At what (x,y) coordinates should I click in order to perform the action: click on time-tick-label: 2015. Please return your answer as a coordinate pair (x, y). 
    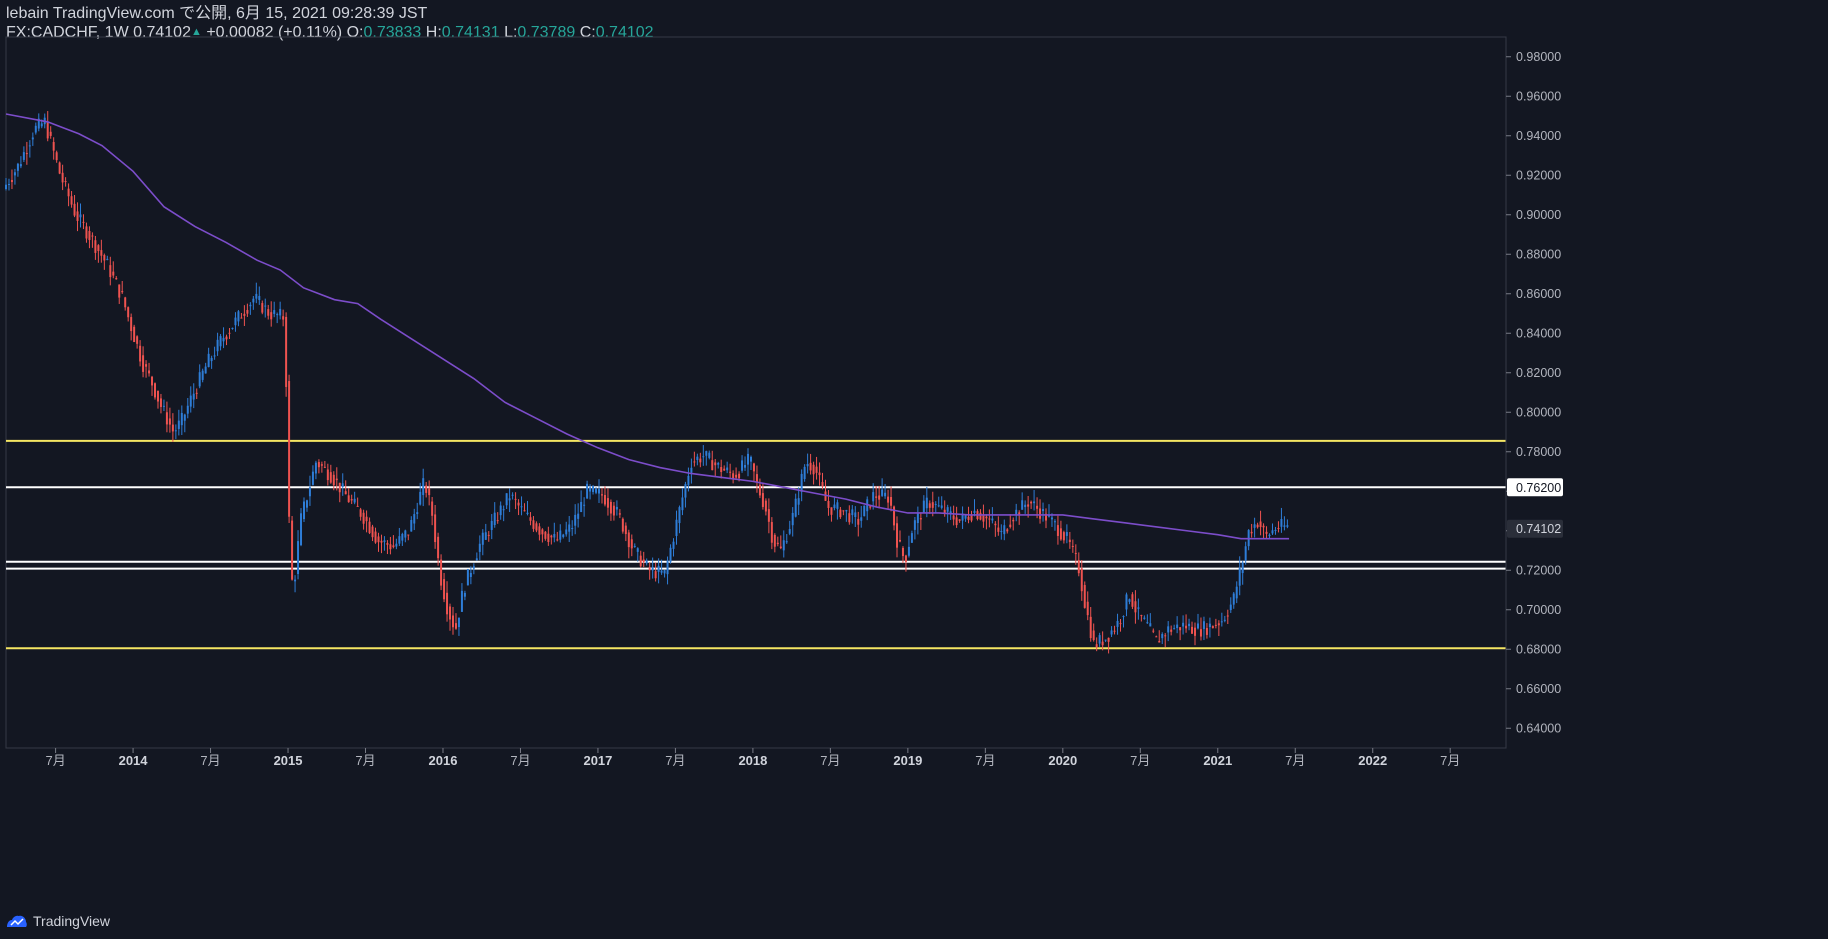
    Looking at the image, I should click on (288, 760).